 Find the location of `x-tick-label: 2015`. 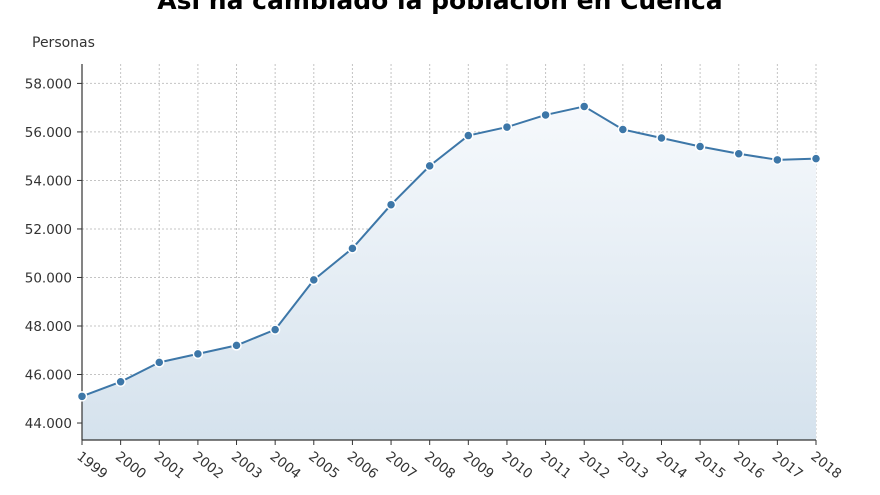

x-tick-label: 2015 is located at coordinates (710, 466).